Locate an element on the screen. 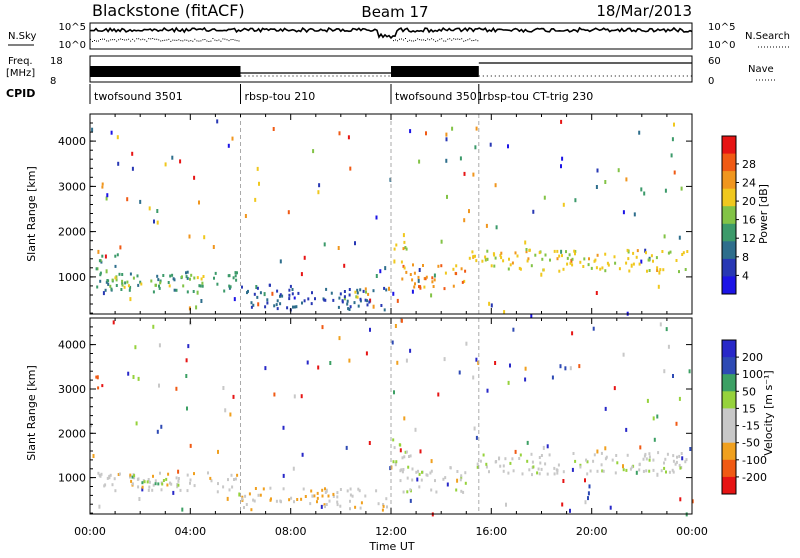  colorbar-swatch is located at coordinates (729, 383).